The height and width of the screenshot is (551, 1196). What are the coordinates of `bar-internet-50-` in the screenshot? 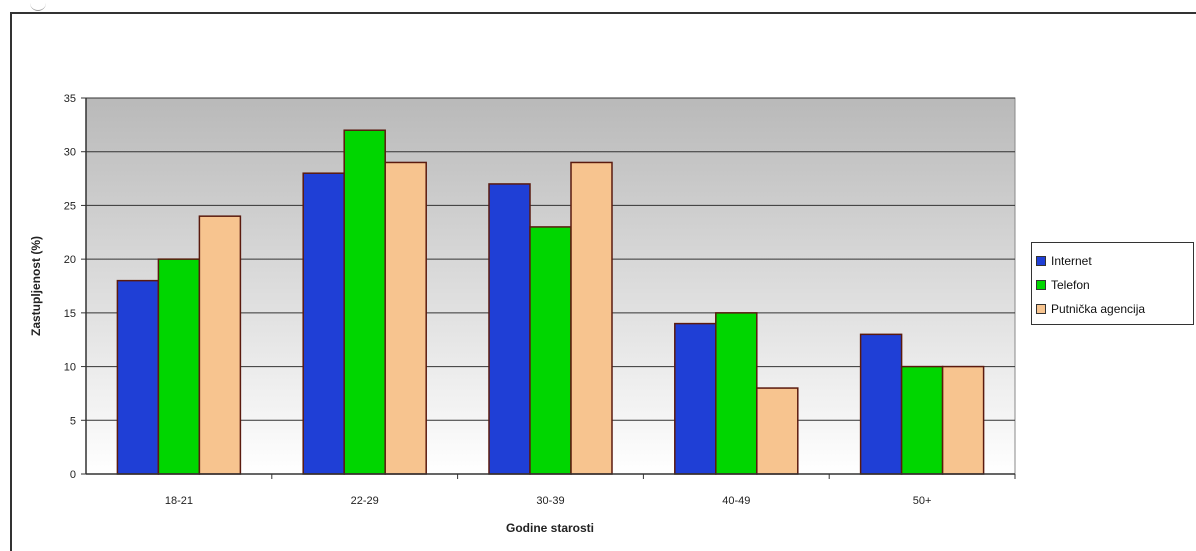 It's located at (881, 404).